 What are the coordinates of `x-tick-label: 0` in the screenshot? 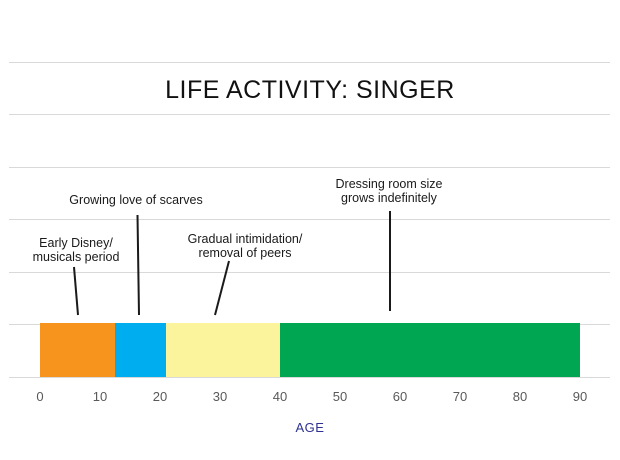 It's located at (40, 396).